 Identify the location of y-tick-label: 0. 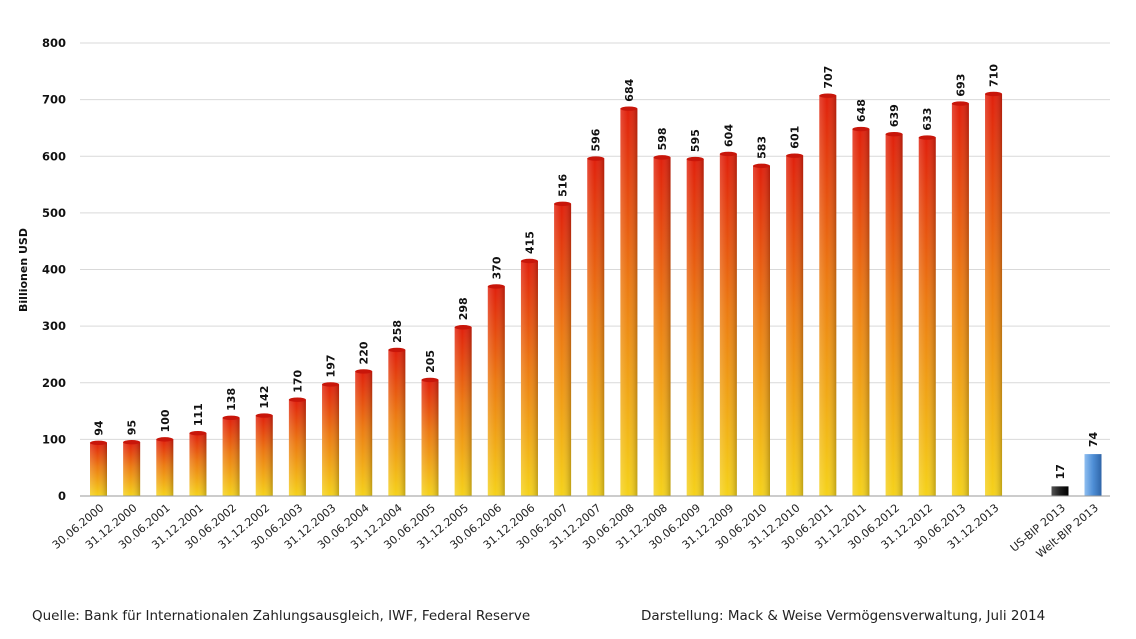
(62, 496).